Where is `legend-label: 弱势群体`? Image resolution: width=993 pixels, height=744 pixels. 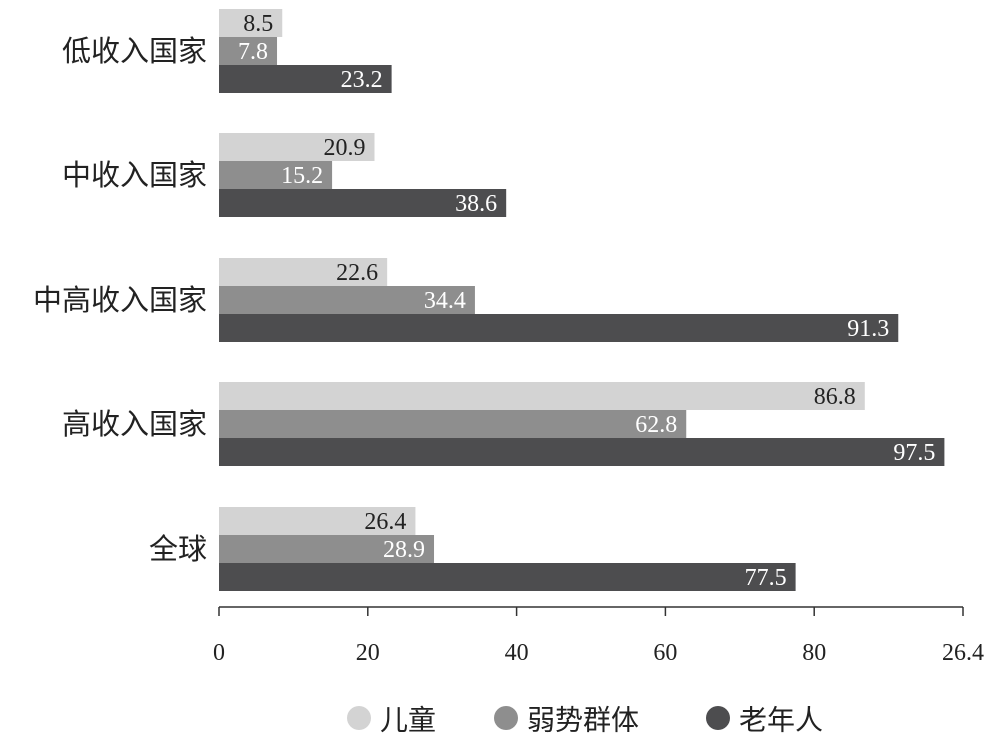
legend-label: 弱势群体 is located at coordinates (583, 720).